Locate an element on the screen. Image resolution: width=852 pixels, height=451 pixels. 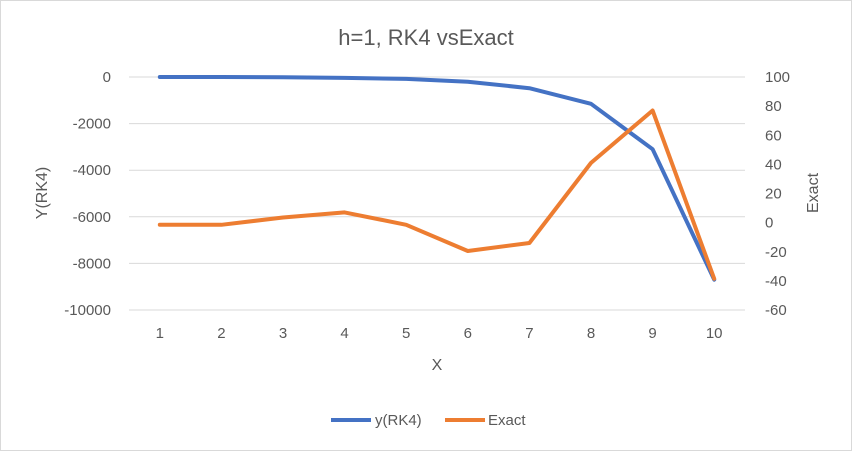
y2-tick-label: 100 is located at coordinates (777, 77).